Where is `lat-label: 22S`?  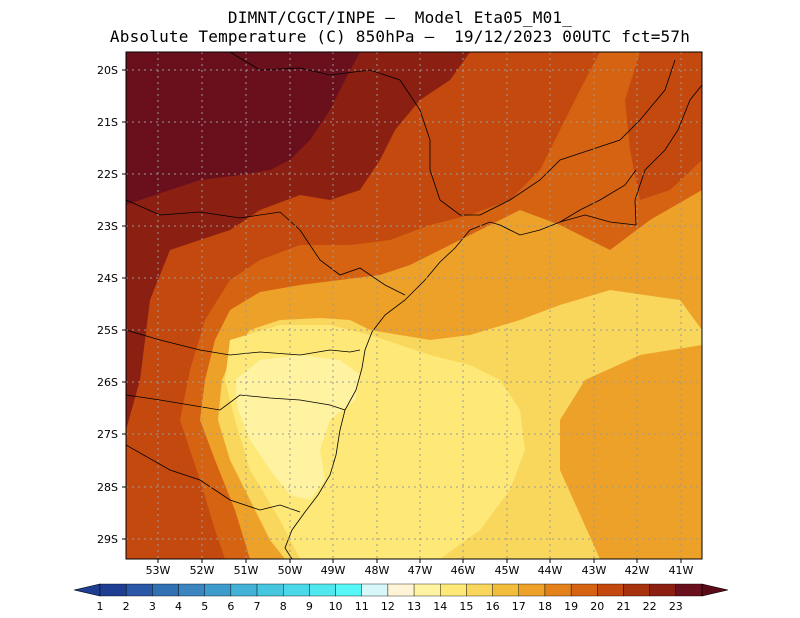 lat-label: 22S is located at coordinates (107, 174).